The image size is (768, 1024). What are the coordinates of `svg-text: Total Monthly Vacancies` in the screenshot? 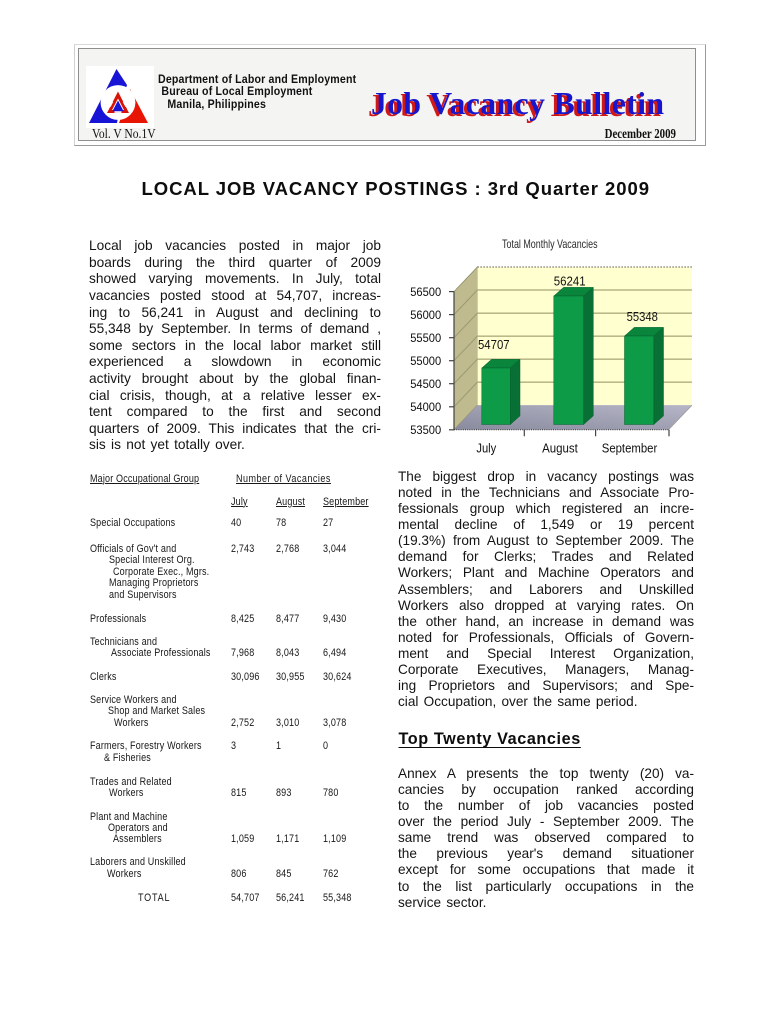 It's located at (550, 244).